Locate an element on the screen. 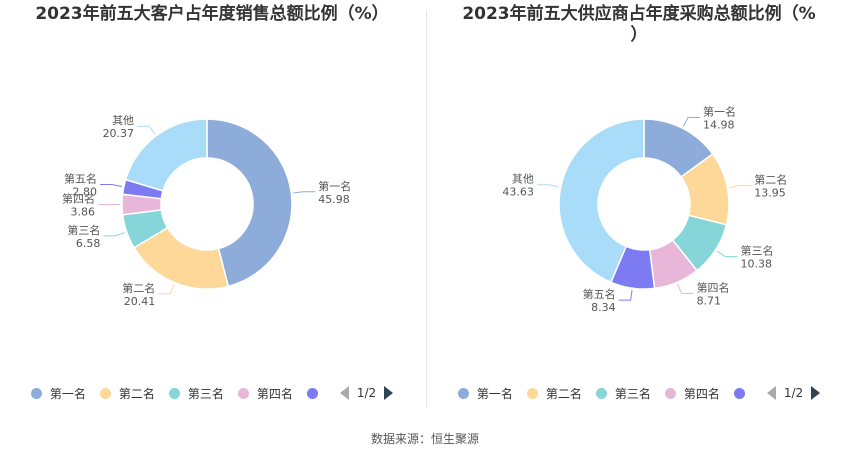 Image resolution: width=850 pixels, height=459 pixels. slice-label-value: 14.98 is located at coordinates (719, 125).